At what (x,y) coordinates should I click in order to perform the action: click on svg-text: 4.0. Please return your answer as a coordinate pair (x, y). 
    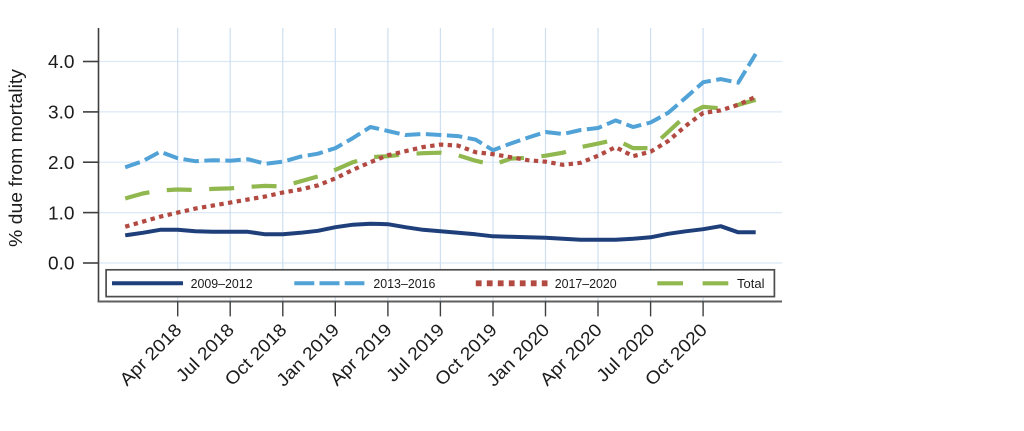
    Looking at the image, I should click on (61, 62).